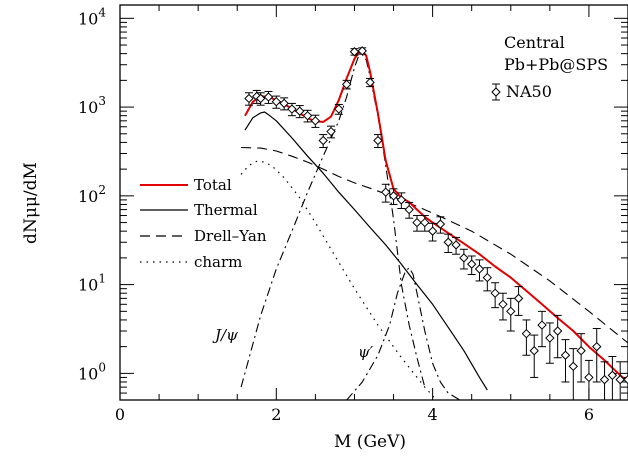 The height and width of the screenshot is (459, 628). I want to click on y-tick-label: 10³, so click(92, 105).